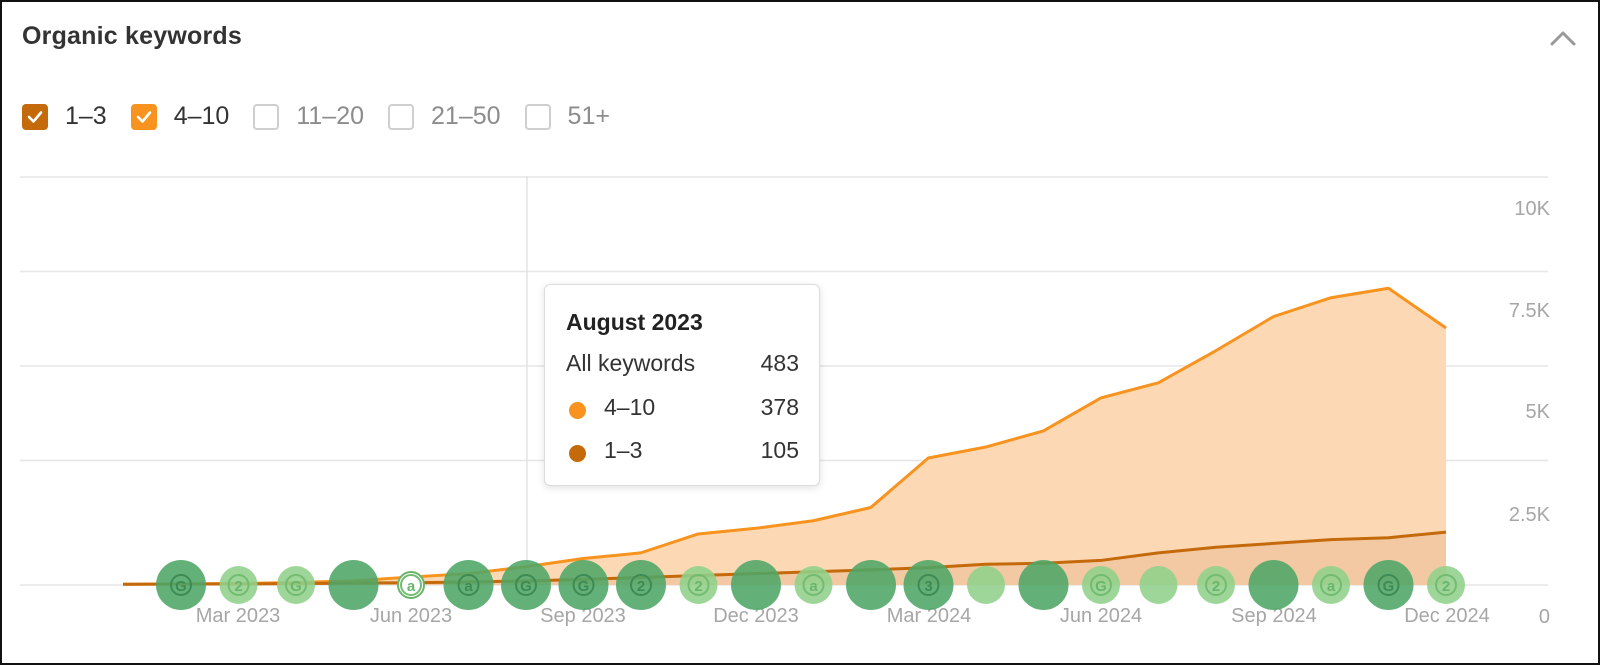 This screenshot has height=665, width=1600. I want to click on x-tick-label: Mar 2023, so click(238, 616).